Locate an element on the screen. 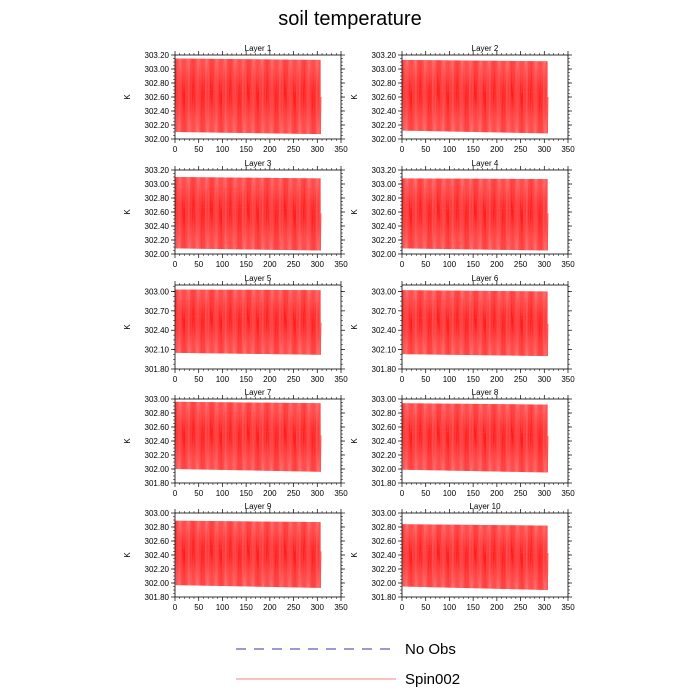  y-tick-label: 302.10 is located at coordinates (384, 350).